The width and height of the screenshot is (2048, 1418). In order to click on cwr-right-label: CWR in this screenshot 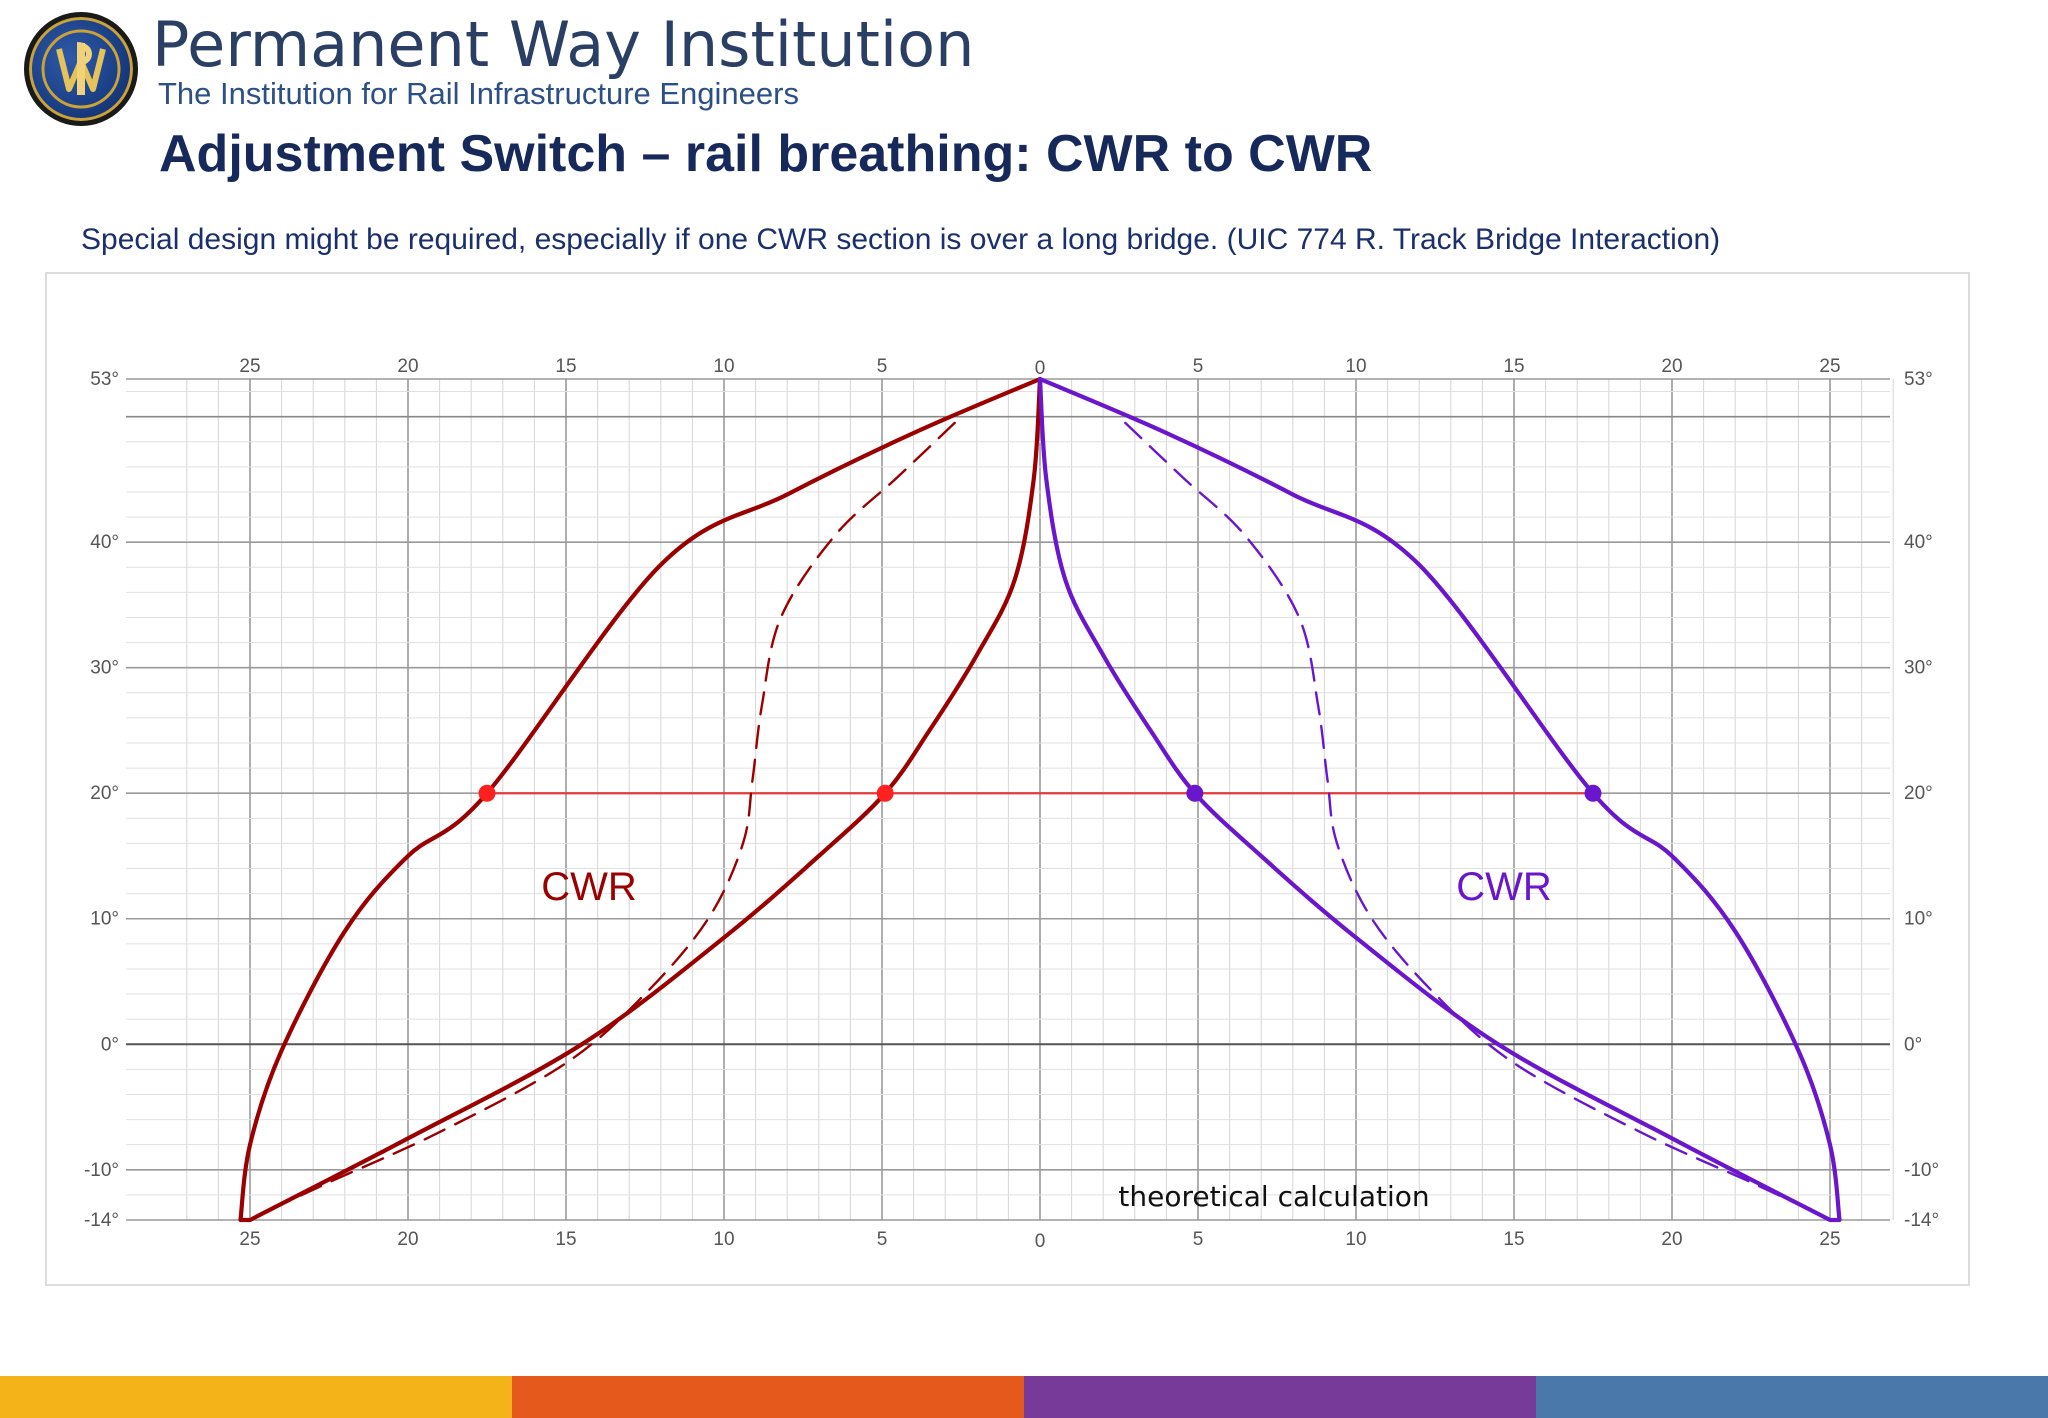, I will do `click(1504, 887)`.